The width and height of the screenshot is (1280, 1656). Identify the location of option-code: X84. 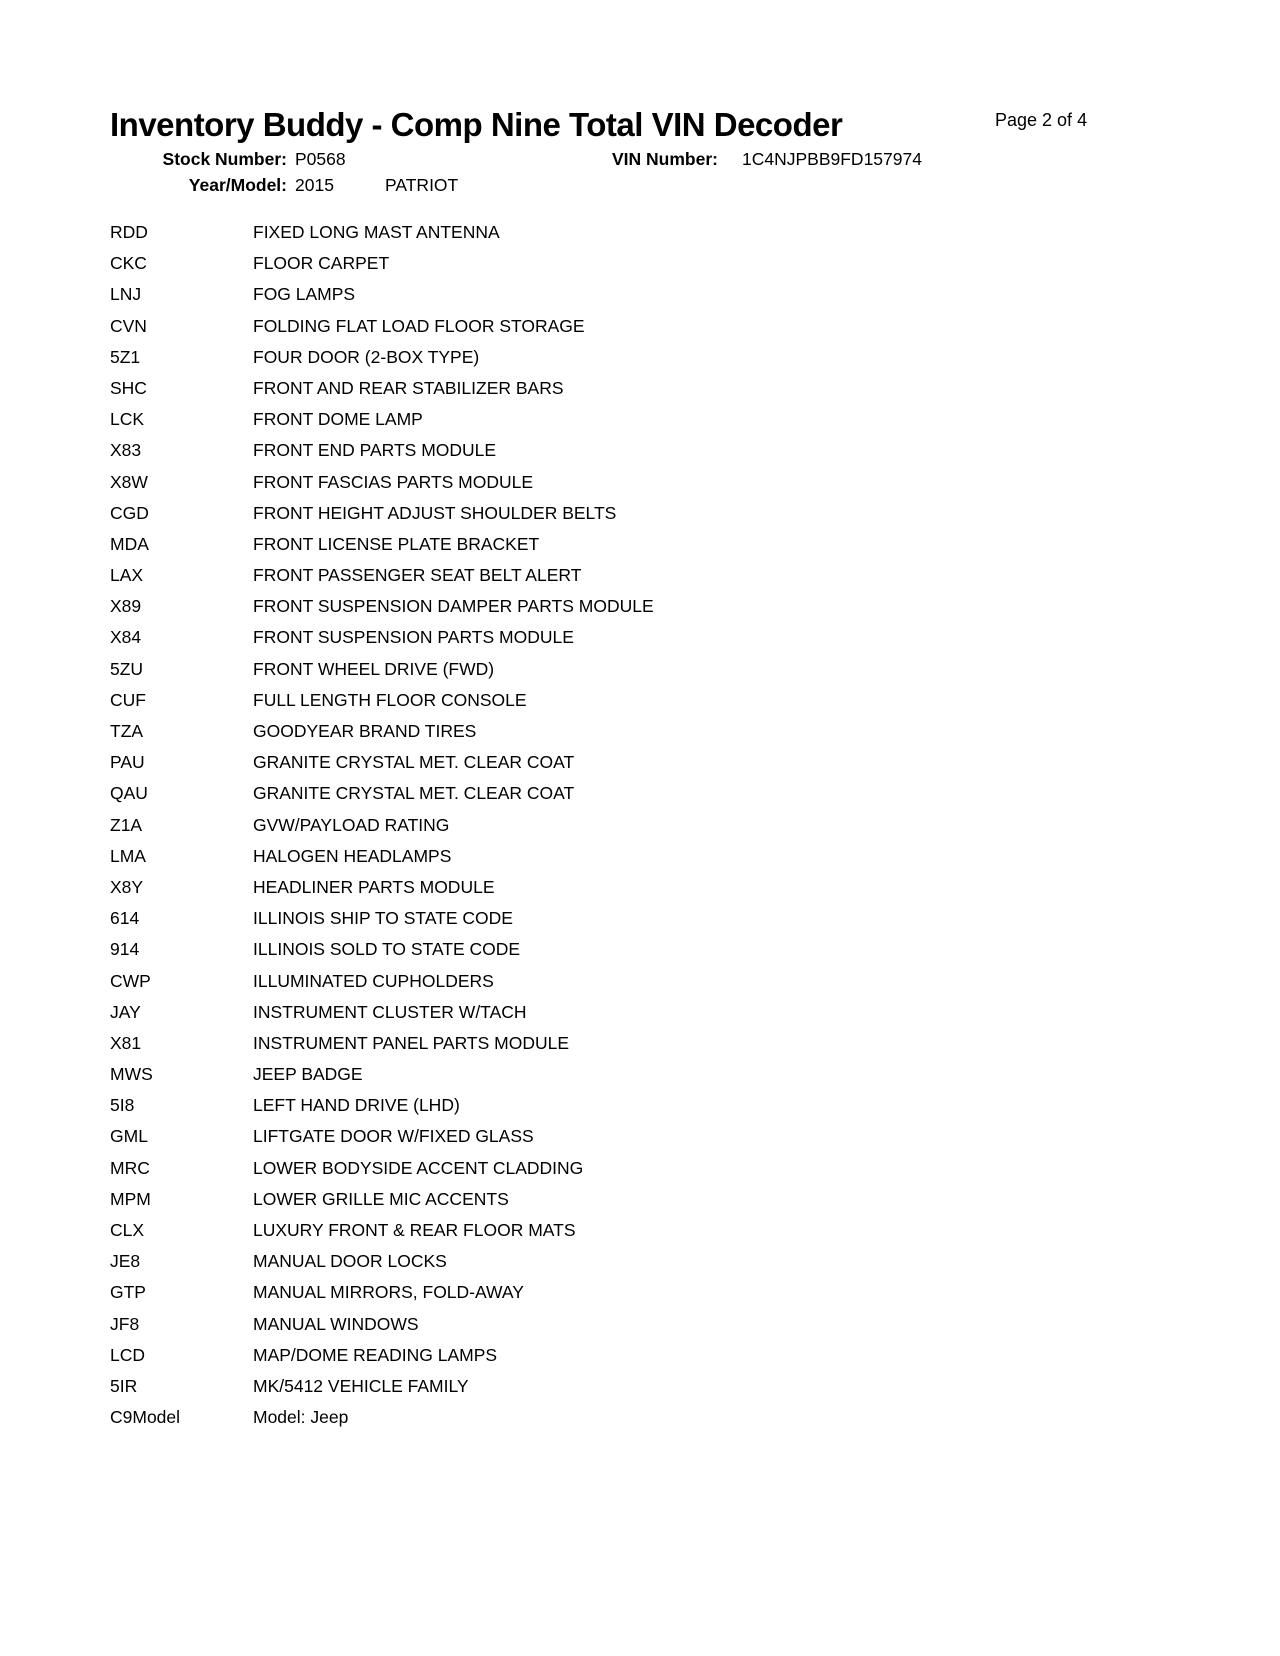
(126, 637).